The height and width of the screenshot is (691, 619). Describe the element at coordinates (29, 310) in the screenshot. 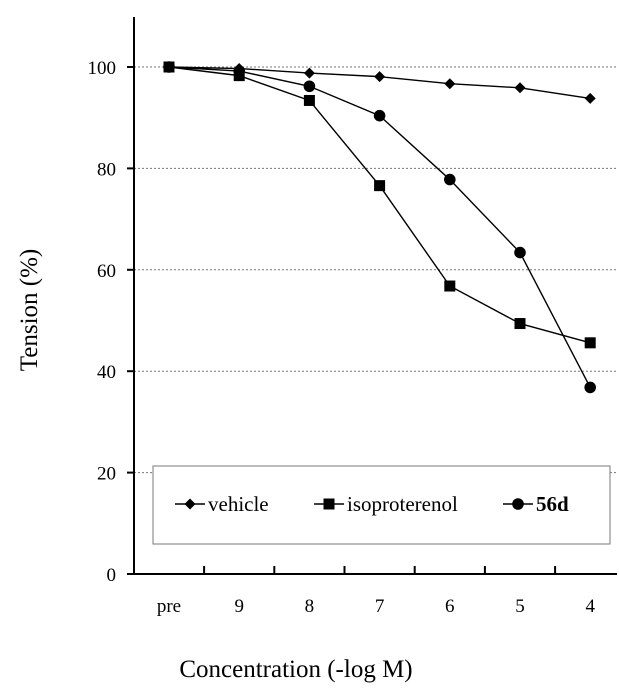

I see `y-axis-title: Tension (%)` at that location.